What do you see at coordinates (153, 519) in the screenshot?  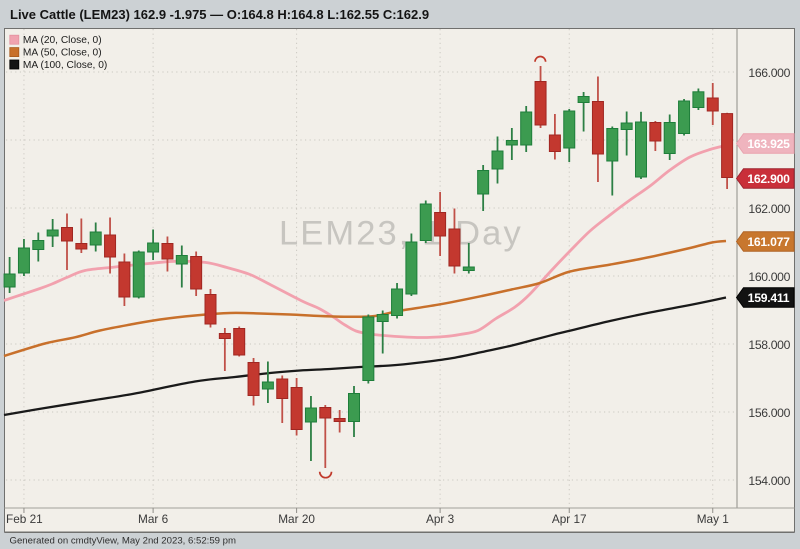 I see `svg-text: Mar 6` at bounding box center [153, 519].